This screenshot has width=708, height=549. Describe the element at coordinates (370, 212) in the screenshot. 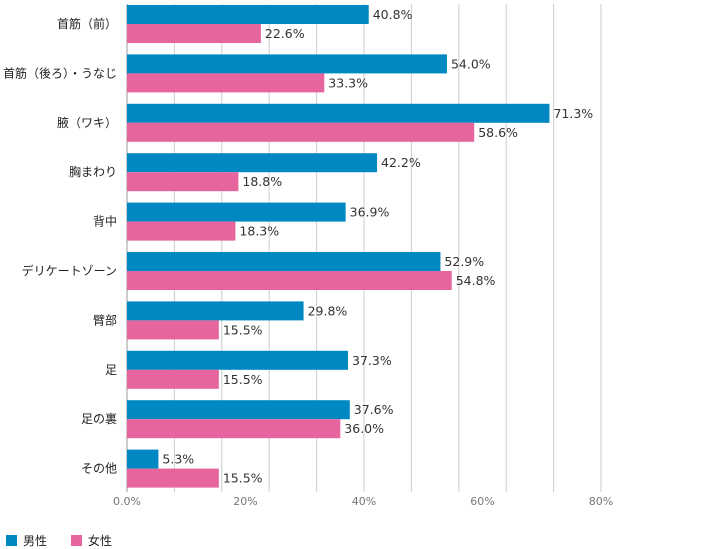

I see `data-label: 36.9%` at that location.